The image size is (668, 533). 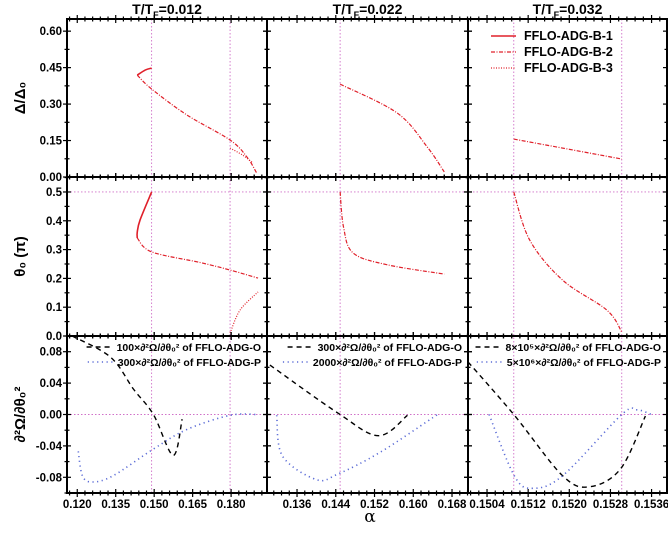 What do you see at coordinates (189, 363) in the screenshot?
I see `legend-label: 300×∂²Ω/∂θ₀² of FFLO-ADG-P` at bounding box center [189, 363].